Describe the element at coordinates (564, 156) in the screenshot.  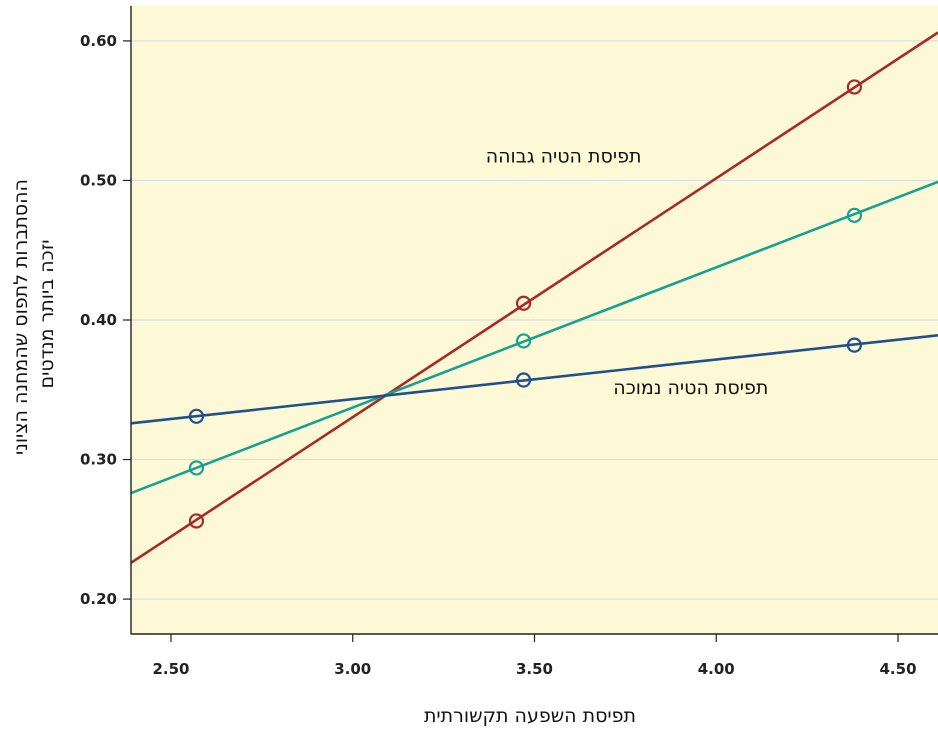
I see `annotation-0: תפיסת הטיה גבוהה` at that location.